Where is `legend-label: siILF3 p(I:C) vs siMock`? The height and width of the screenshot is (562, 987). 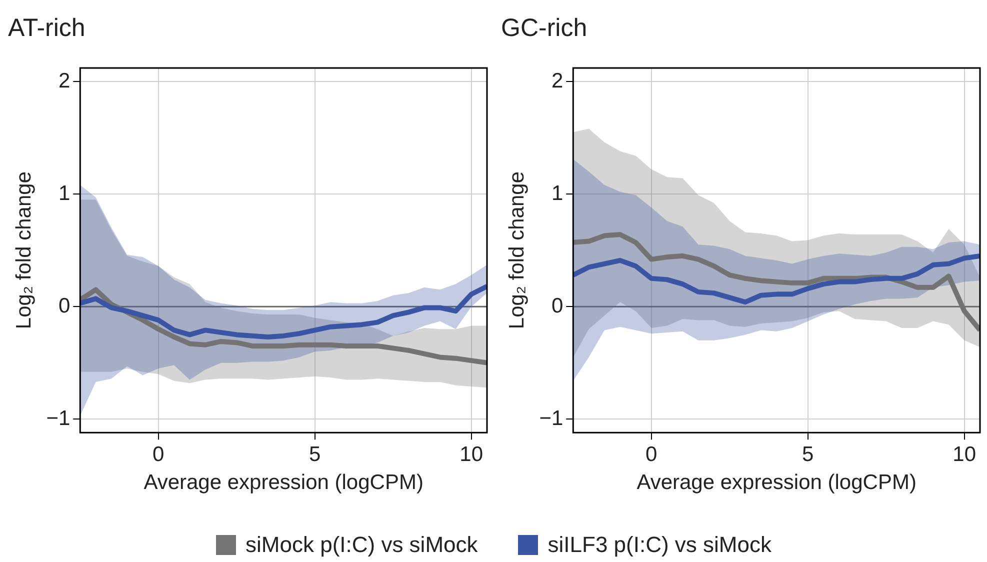
legend-label: siILF3 p(I:C) vs siMock is located at coordinates (660, 545).